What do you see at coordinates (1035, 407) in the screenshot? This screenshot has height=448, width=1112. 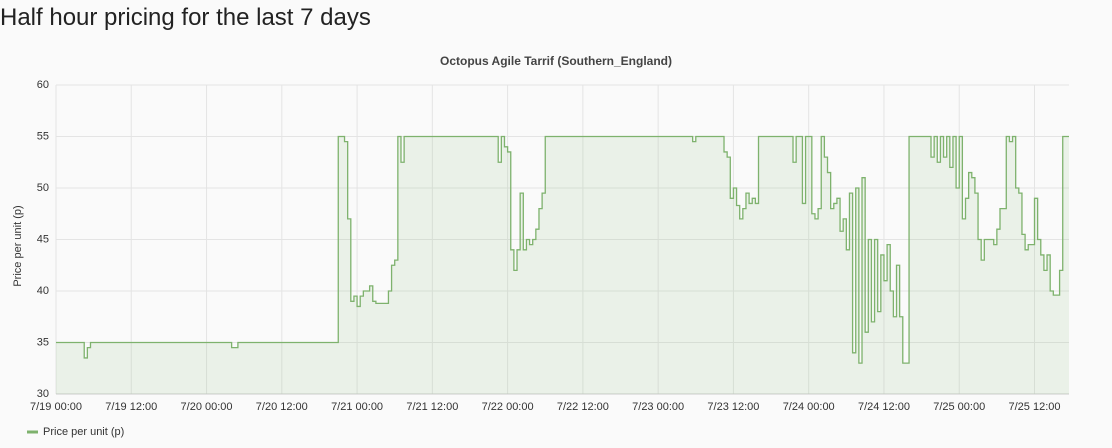 I see `x-tick-label: 7/25 12:00` at bounding box center [1035, 407].